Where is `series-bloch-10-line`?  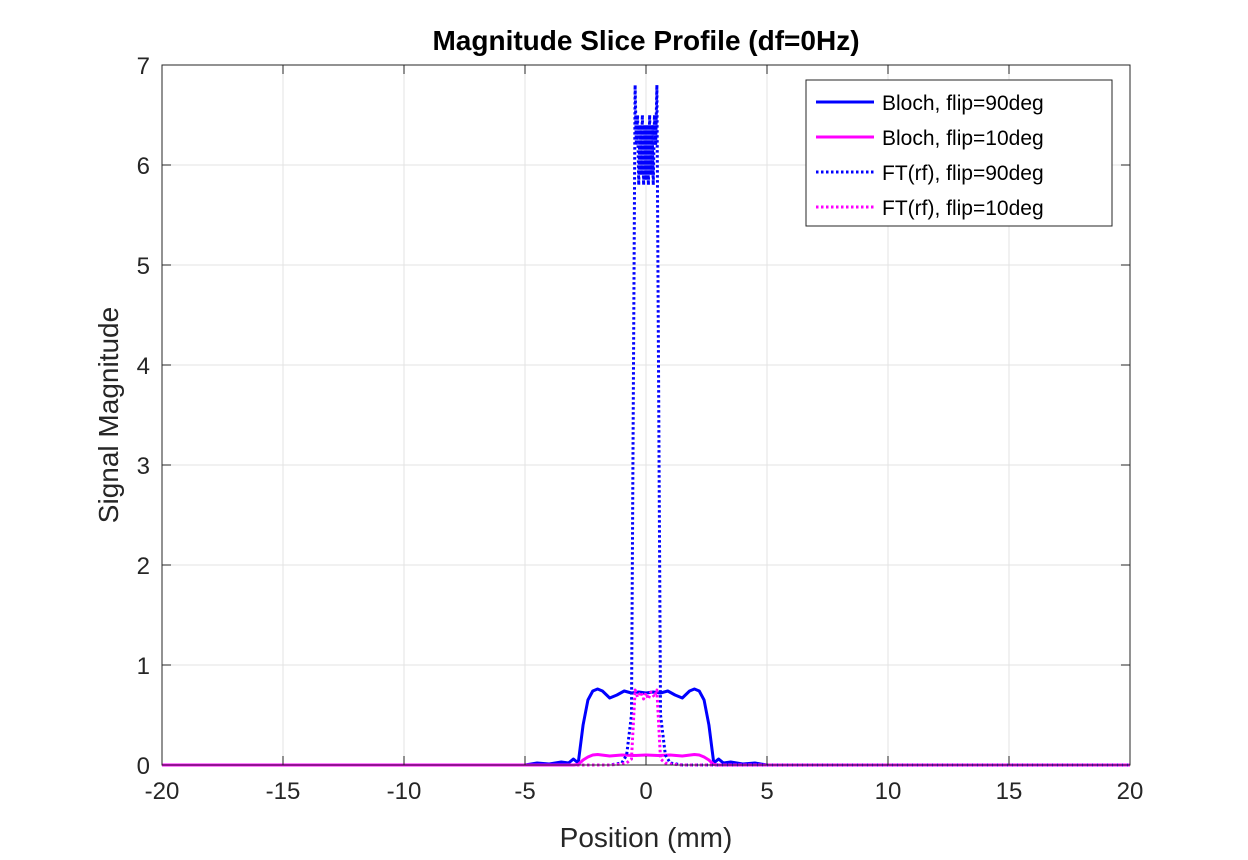 series-bloch-10-line is located at coordinates (646, 760).